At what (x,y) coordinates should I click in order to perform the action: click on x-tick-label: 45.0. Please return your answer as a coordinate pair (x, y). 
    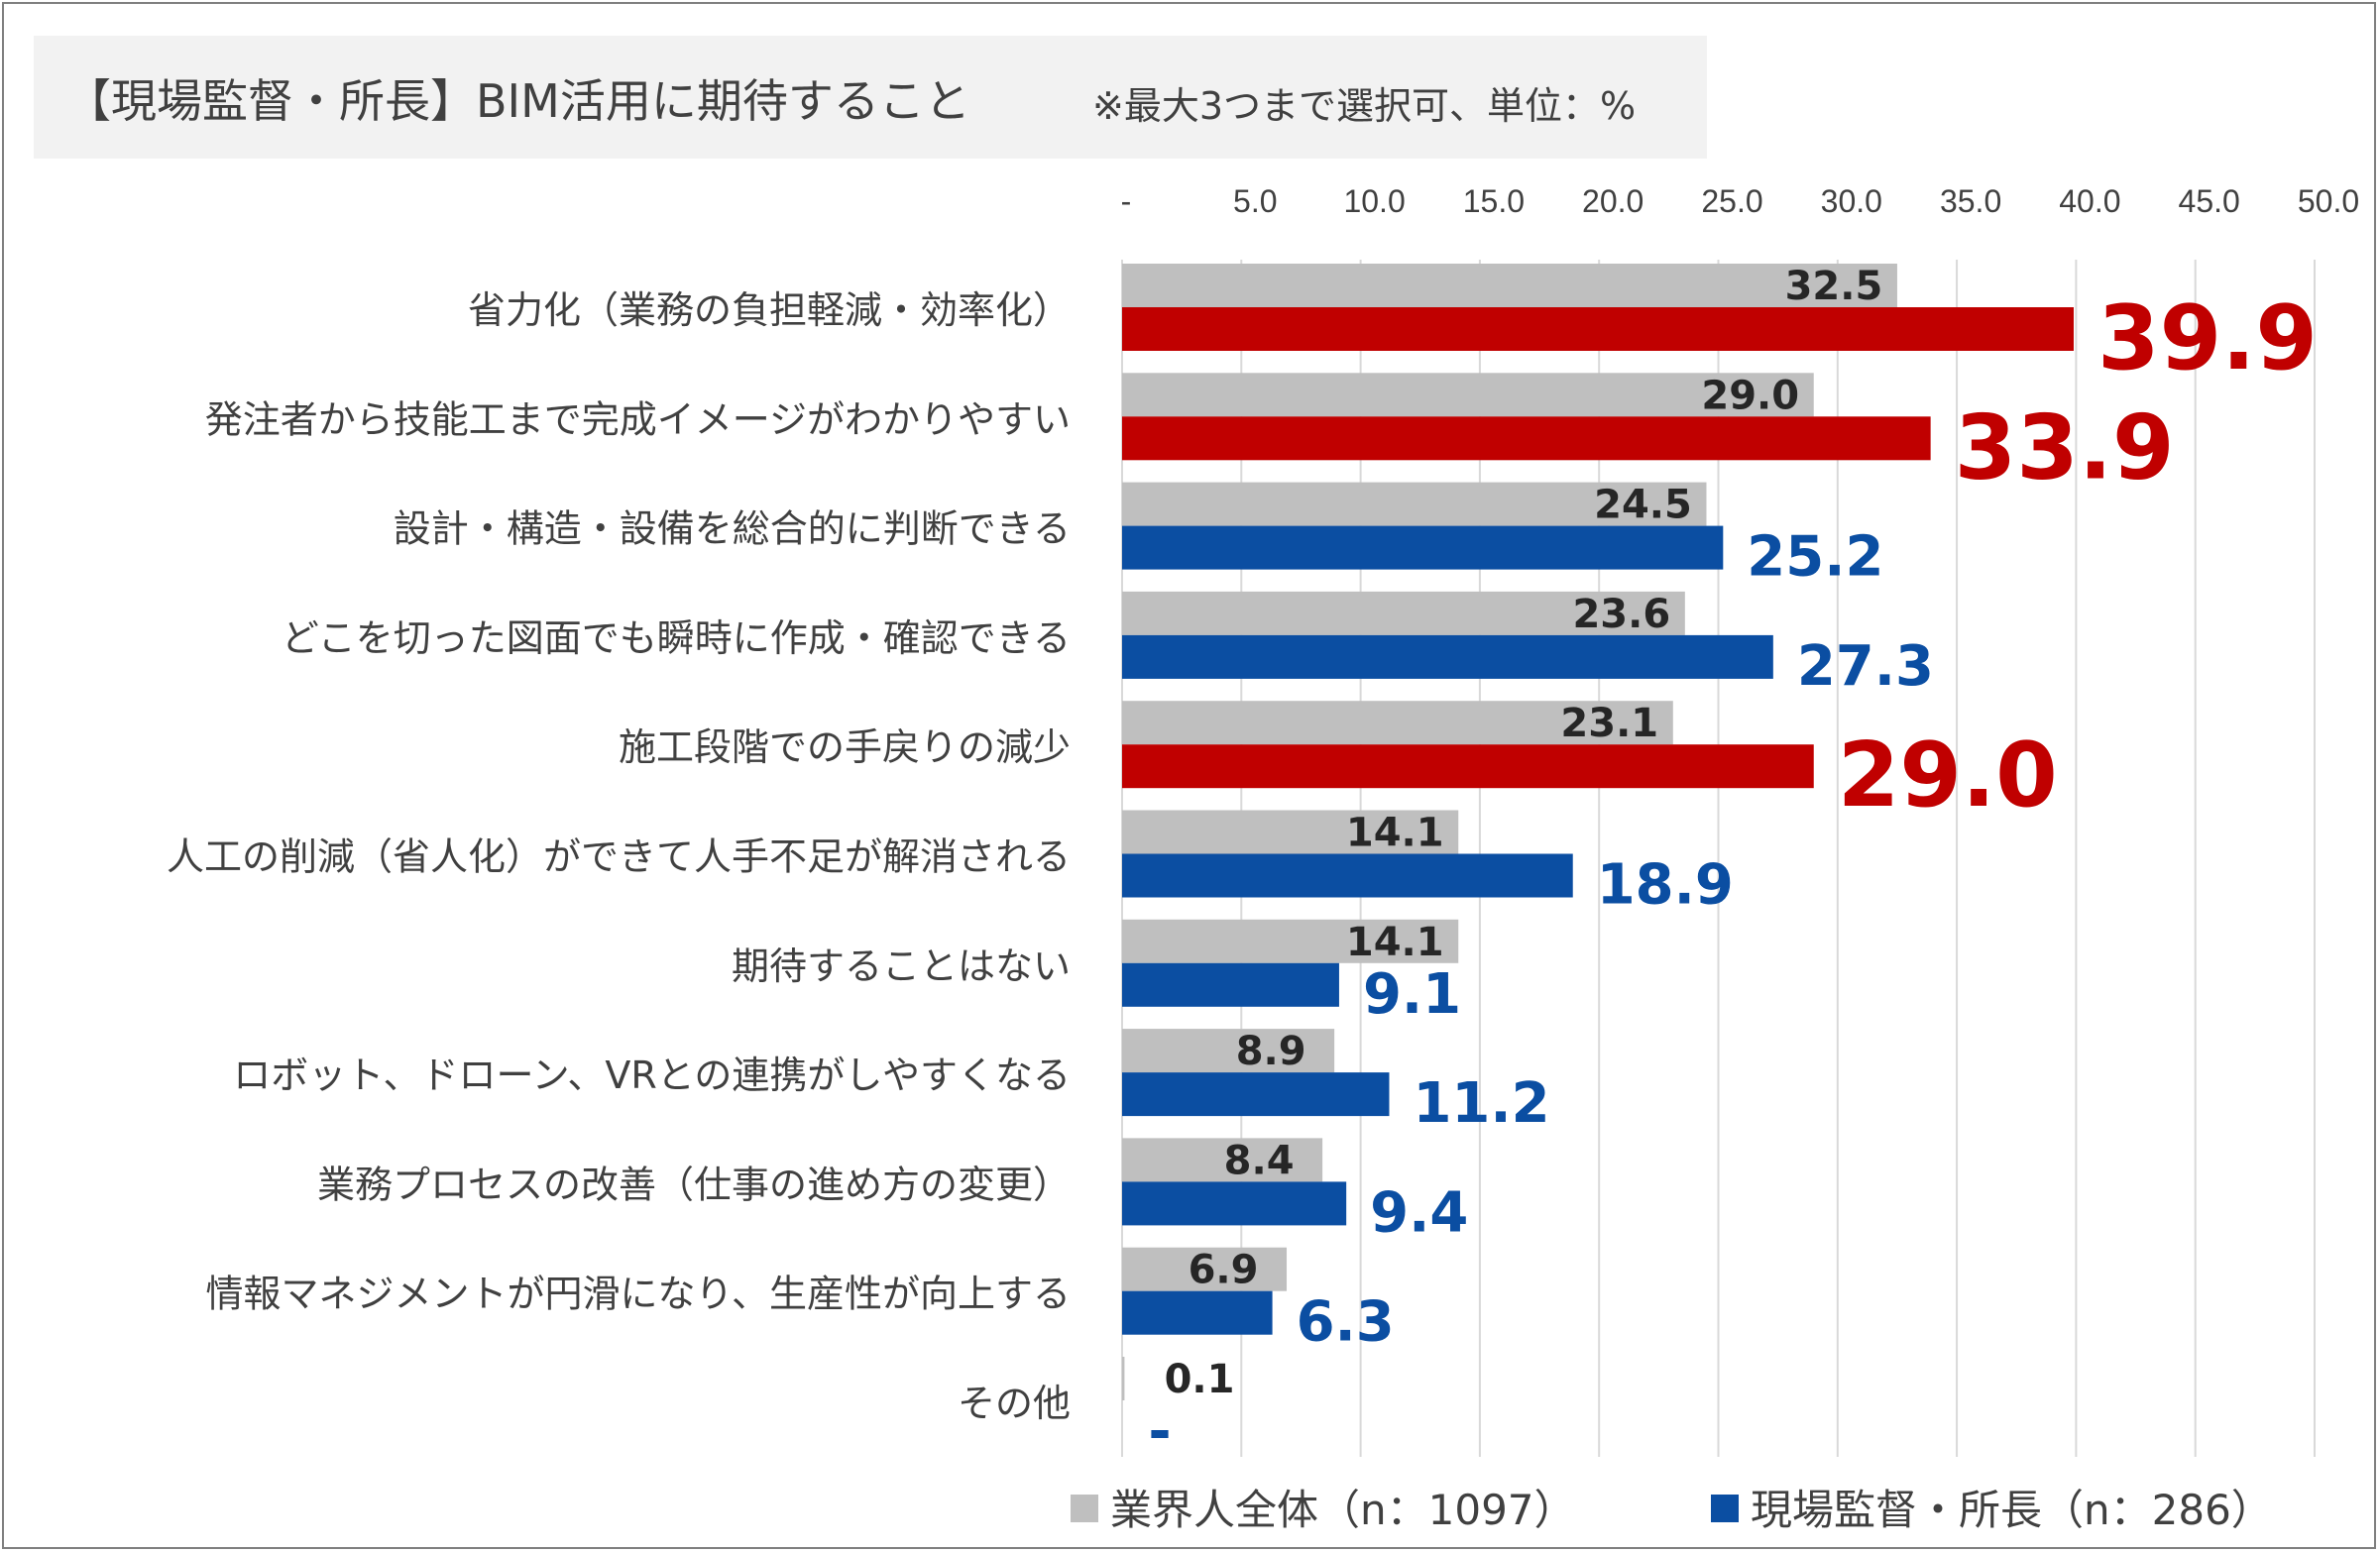
    Looking at the image, I should click on (2209, 201).